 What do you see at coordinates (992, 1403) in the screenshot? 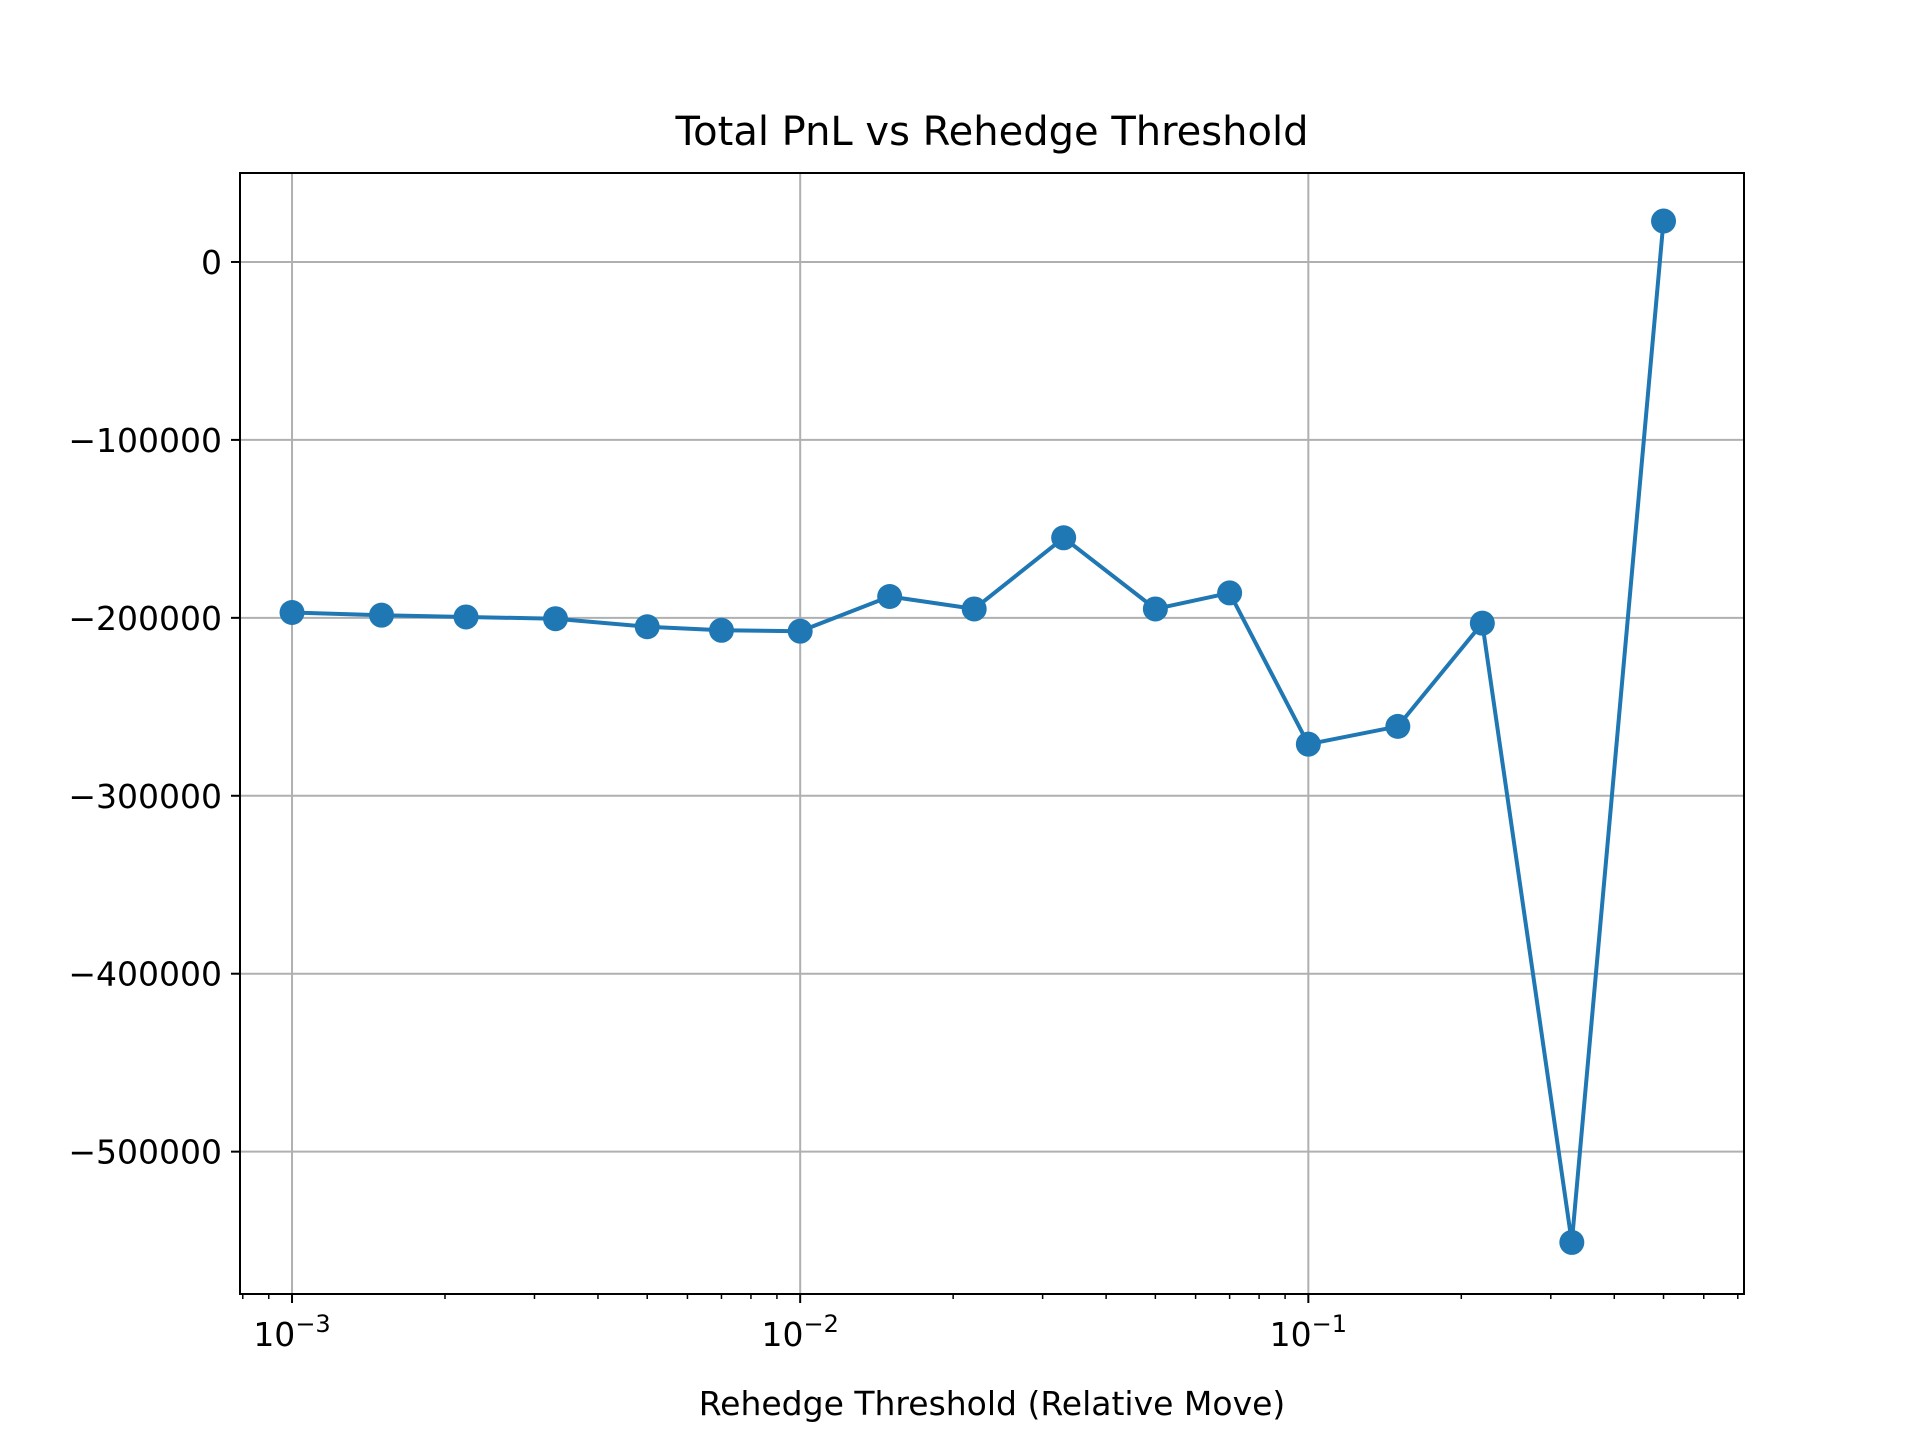
I see `x-axis-label: Rehedge Threshold (Relative Move)` at bounding box center [992, 1403].